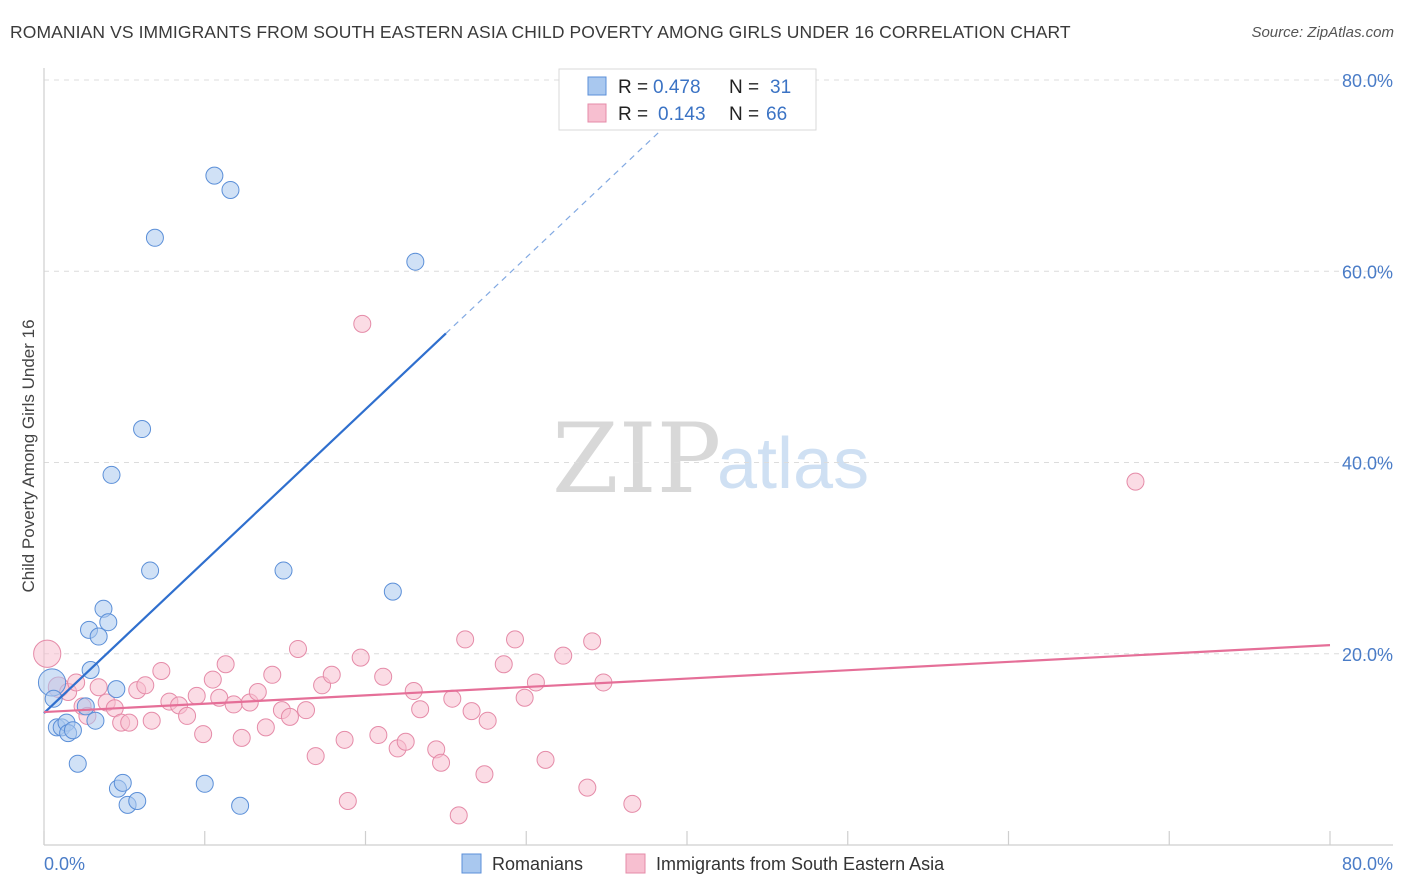  Describe the element at coordinates (633, 87) in the screenshot. I see `legend-r-label-1: R =` at that location.